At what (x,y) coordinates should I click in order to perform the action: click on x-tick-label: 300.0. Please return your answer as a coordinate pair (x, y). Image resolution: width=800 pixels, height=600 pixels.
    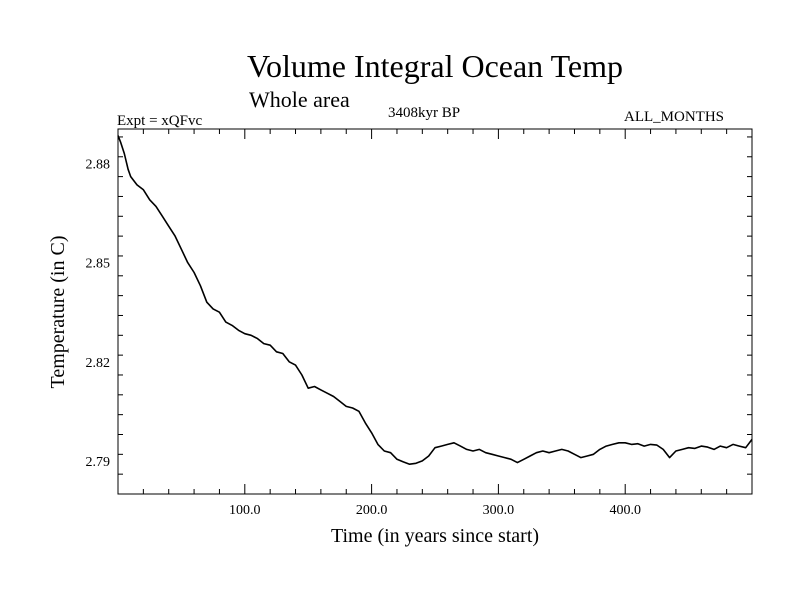
    Looking at the image, I should click on (499, 510).